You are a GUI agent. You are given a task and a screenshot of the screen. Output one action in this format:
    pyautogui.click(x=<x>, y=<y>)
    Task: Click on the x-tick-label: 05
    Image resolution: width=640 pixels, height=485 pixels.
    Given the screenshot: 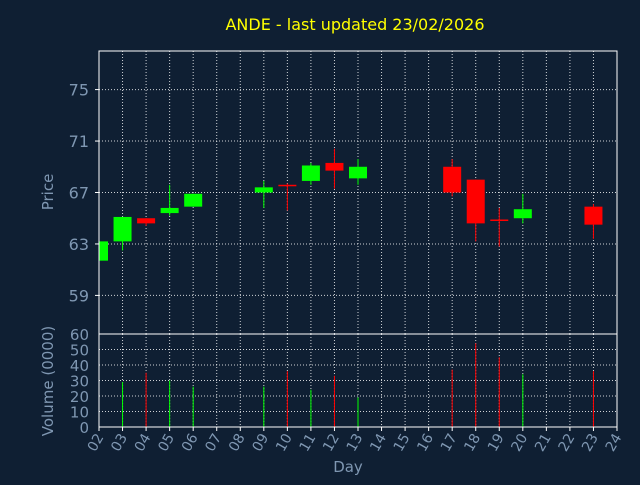 What is the action you would take?
    pyautogui.click(x=166, y=442)
    